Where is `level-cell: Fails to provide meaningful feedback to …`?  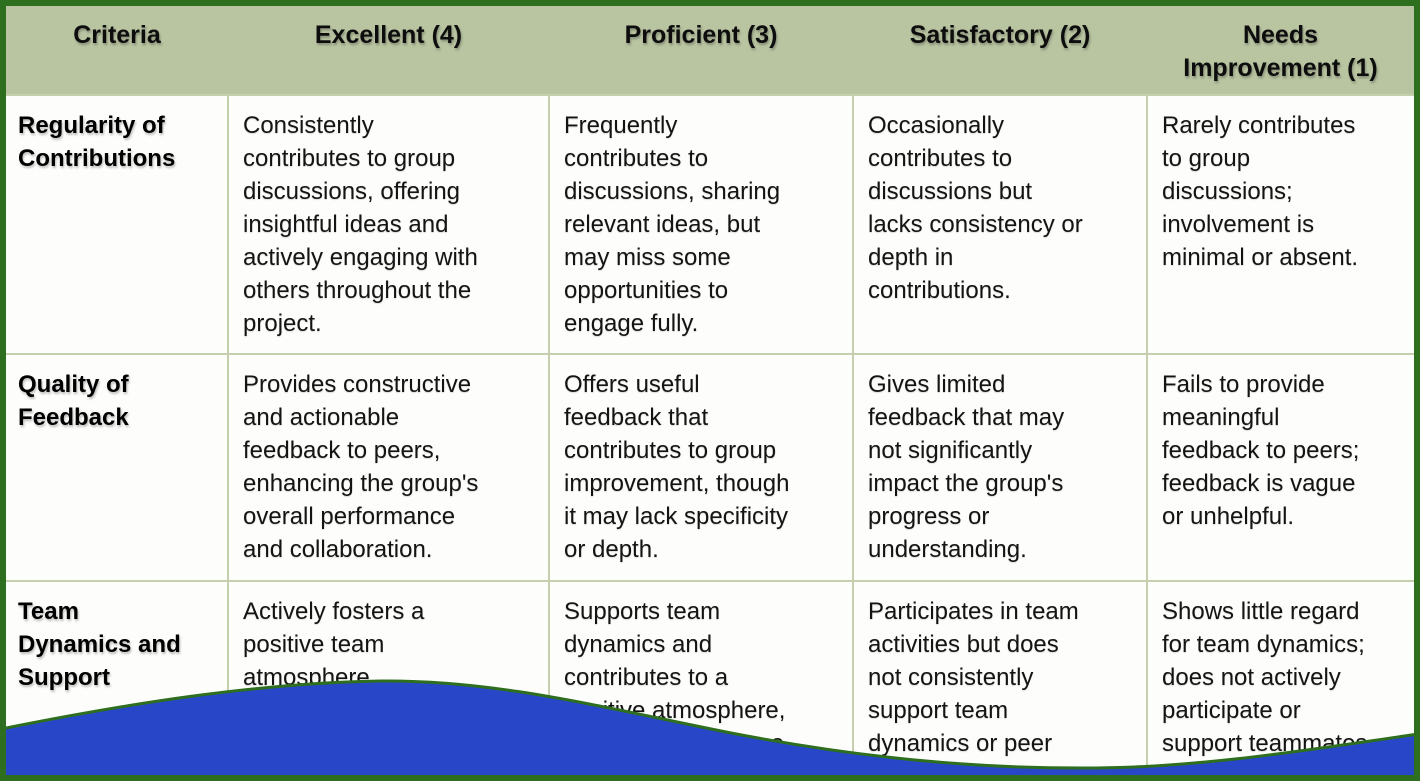
level-cell: Fails to provide meaningful feedback to … is located at coordinates (1280, 467).